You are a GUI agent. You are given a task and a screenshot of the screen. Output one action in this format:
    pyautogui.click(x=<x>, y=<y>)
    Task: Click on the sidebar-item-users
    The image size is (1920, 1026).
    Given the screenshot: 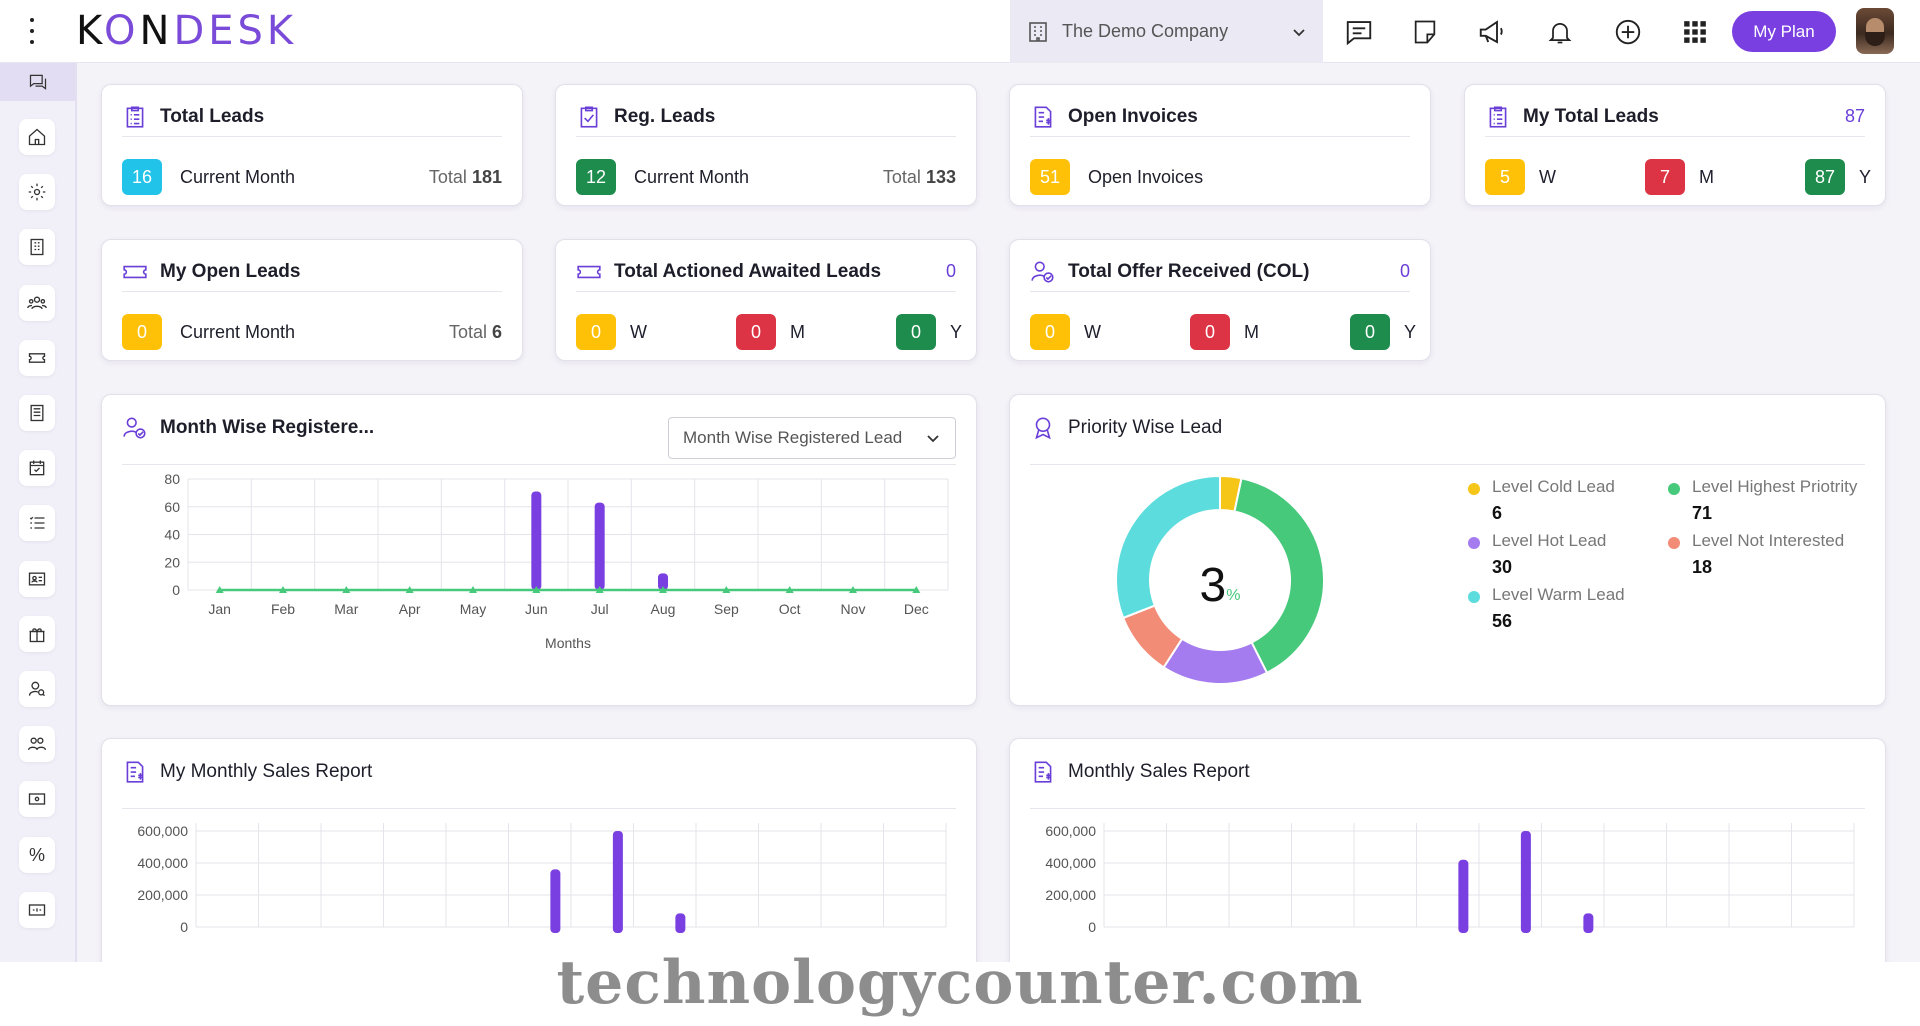 What is the action you would take?
    pyautogui.click(x=37, y=744)
    